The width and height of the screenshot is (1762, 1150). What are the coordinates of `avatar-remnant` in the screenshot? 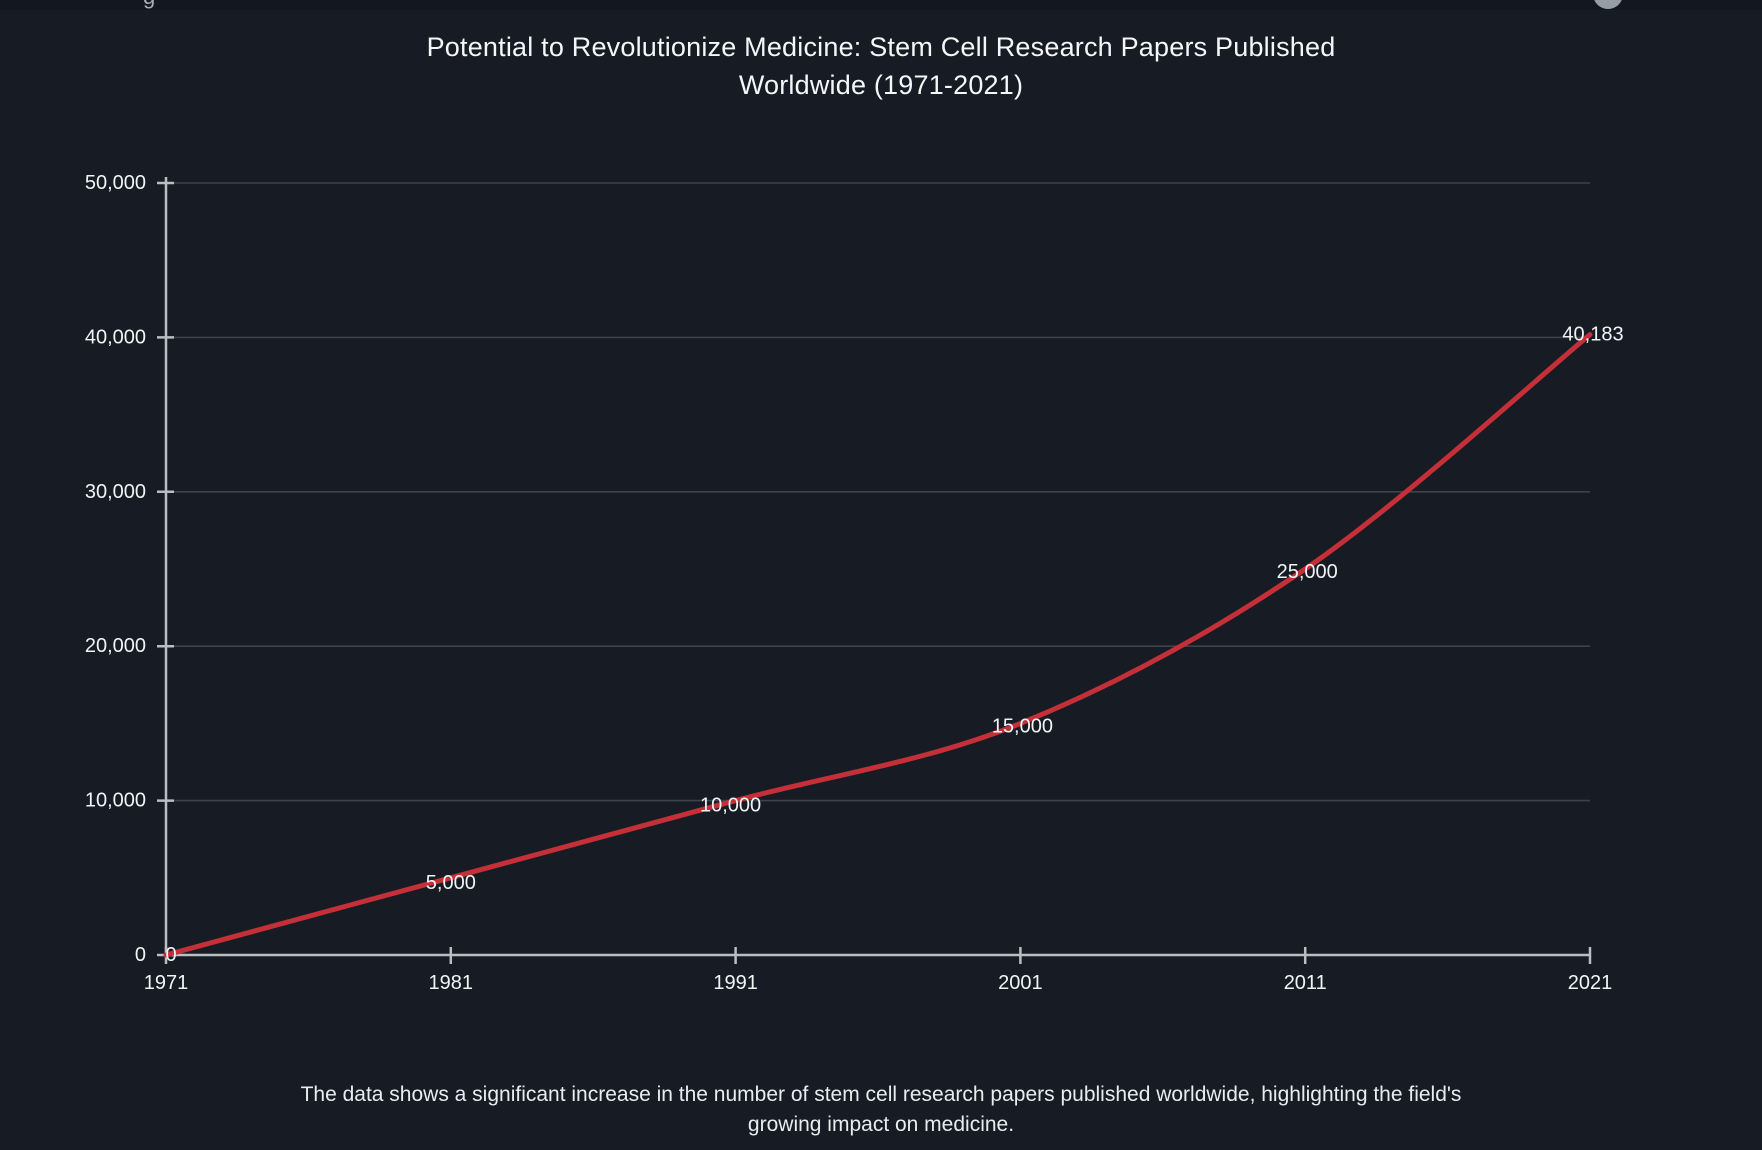 It's located at (1608, 4).